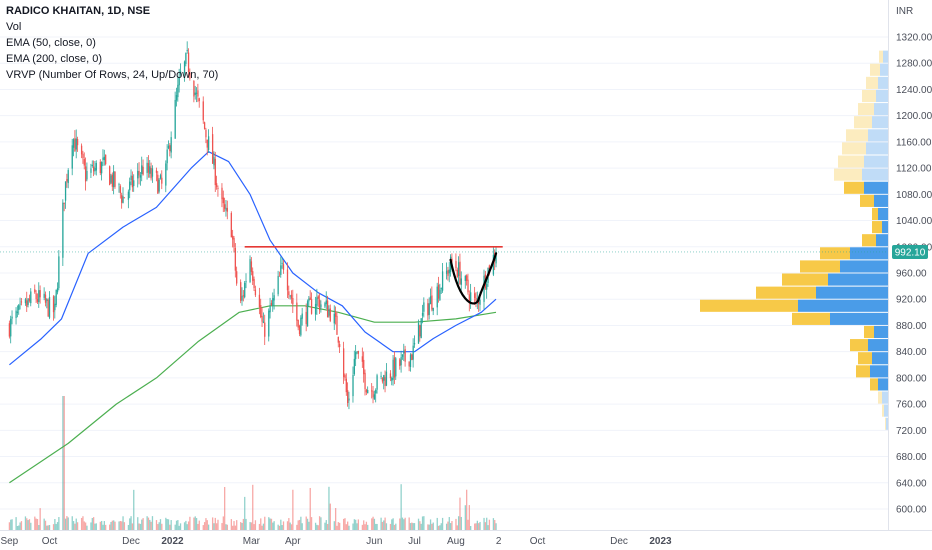 This screenshot has width=932, height=550. I want to click on time-axis: Sep Oct Dec 2022 Mar Apr Jun Jul Aug 2 Oct Dec 2023, so click(336, 541).